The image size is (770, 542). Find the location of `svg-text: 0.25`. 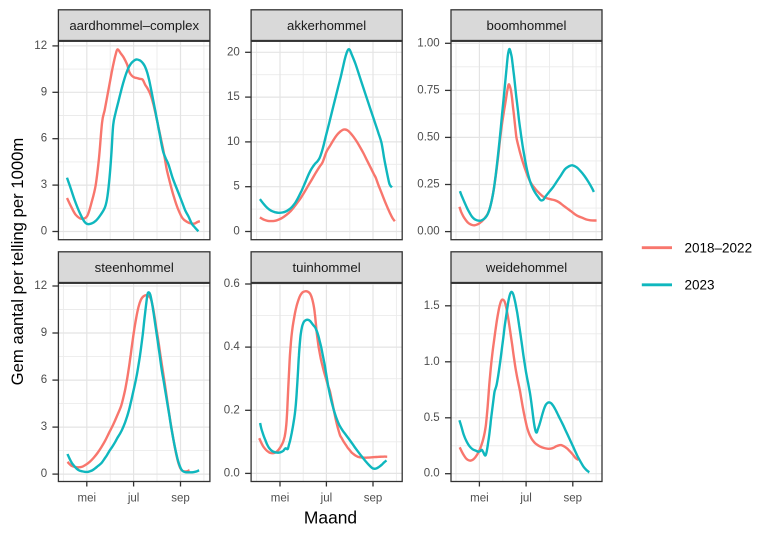

svg-text: 0.25 is located at coordinates (428, 185).